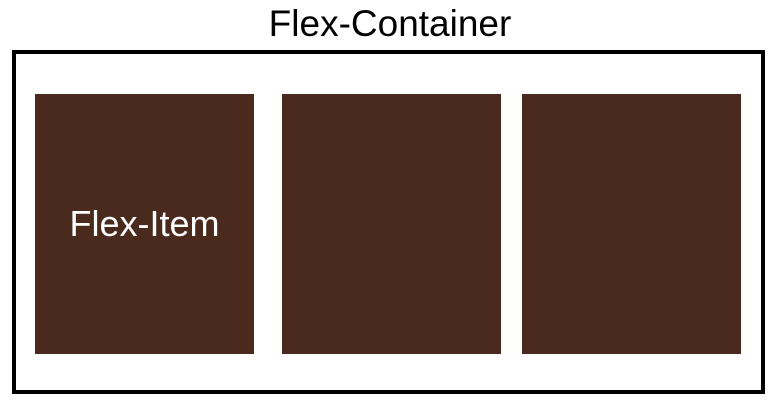 This screenshot has height=400, width=780. I want to click on flex-item-label: Flex-Item, so click(144, 223).